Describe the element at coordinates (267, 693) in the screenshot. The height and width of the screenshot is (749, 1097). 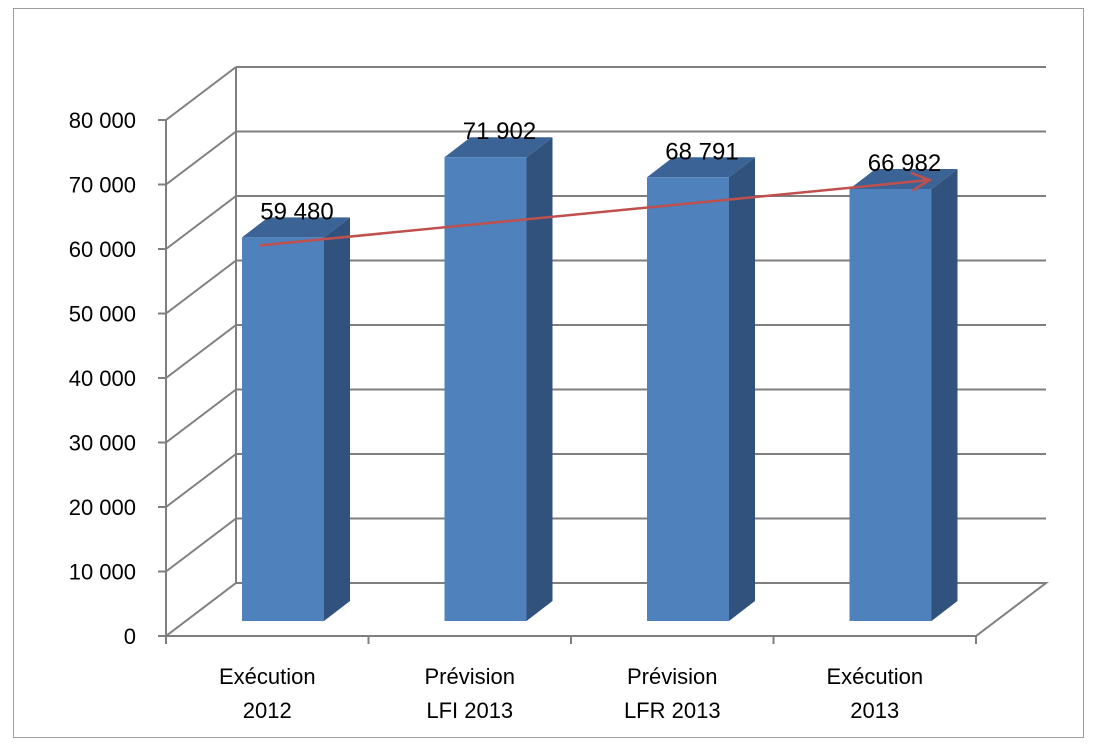
I see `x-tick-label: Exécution 2012` at that location.